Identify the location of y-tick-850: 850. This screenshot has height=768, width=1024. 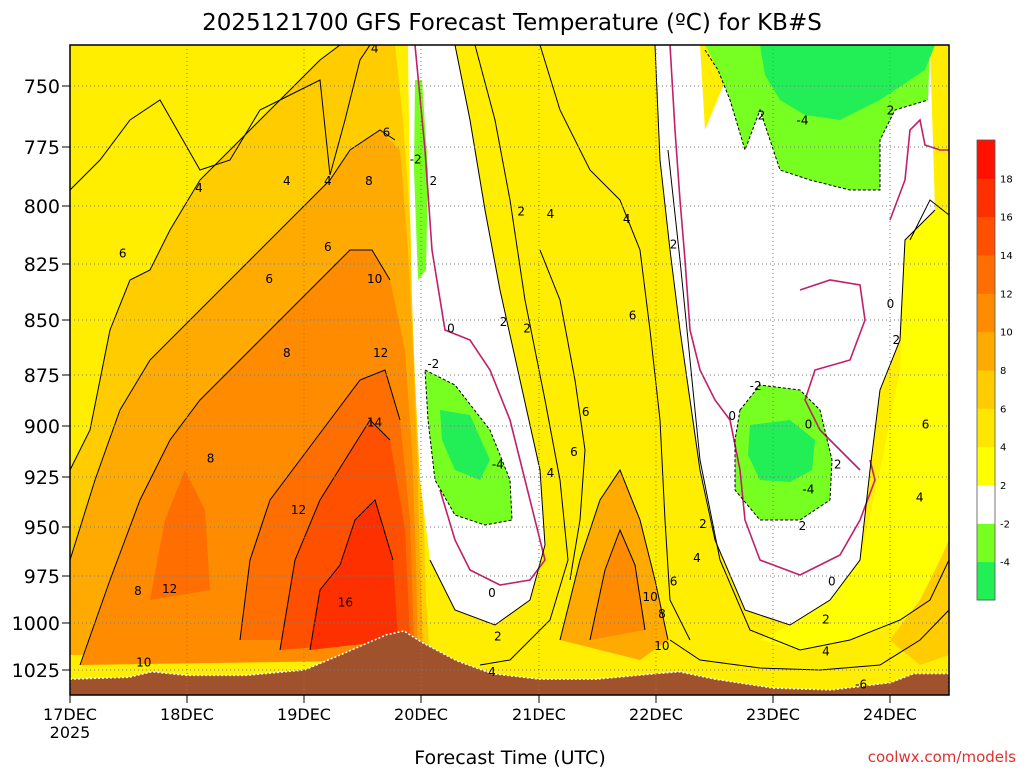
(47, 321).